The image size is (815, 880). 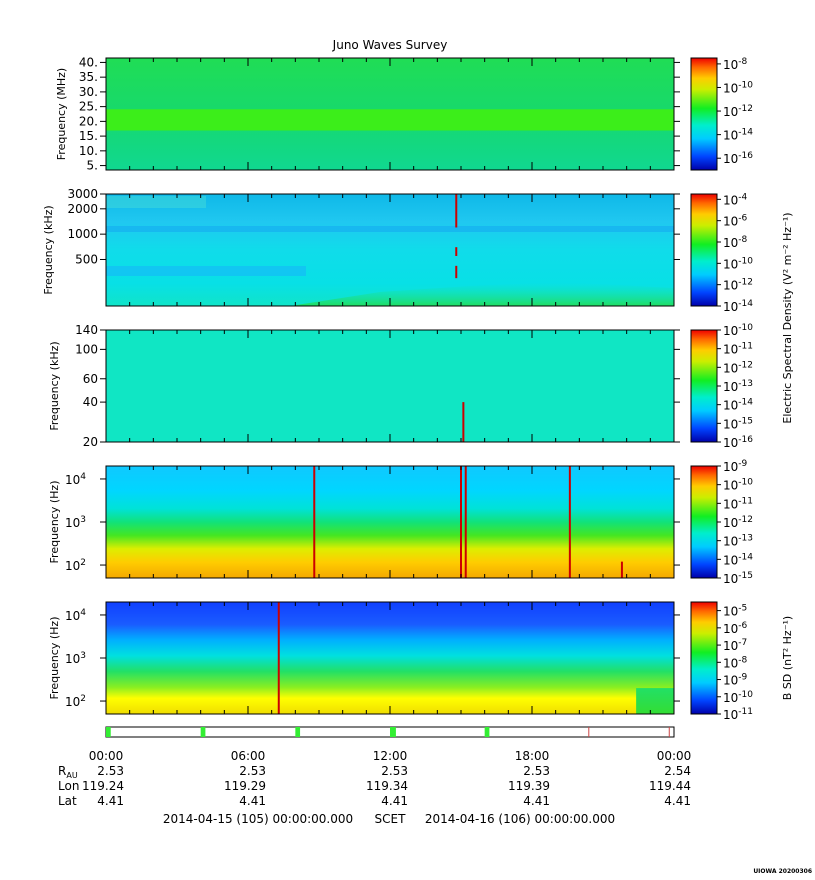 What do you see at coordinates (738, 541) in the screenshot?
I see `colorbar-4-tick-label-4: 10⁻¹³` at bounding box center [738, 541].